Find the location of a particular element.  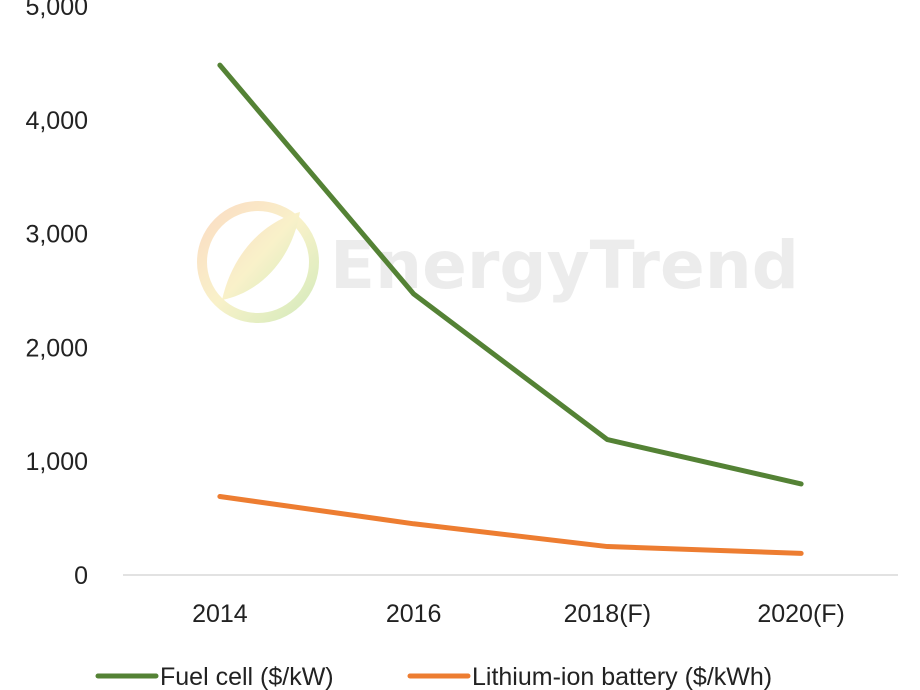

y-tick-label: 2,000 is located at coordinates (56, 348).